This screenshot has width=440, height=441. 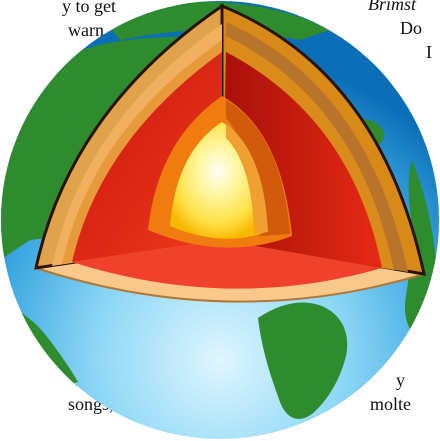 What do you see at coordinates (247, 179) in the screenshot?
I see `inner-core-edge` at bounding box center [247, 179].